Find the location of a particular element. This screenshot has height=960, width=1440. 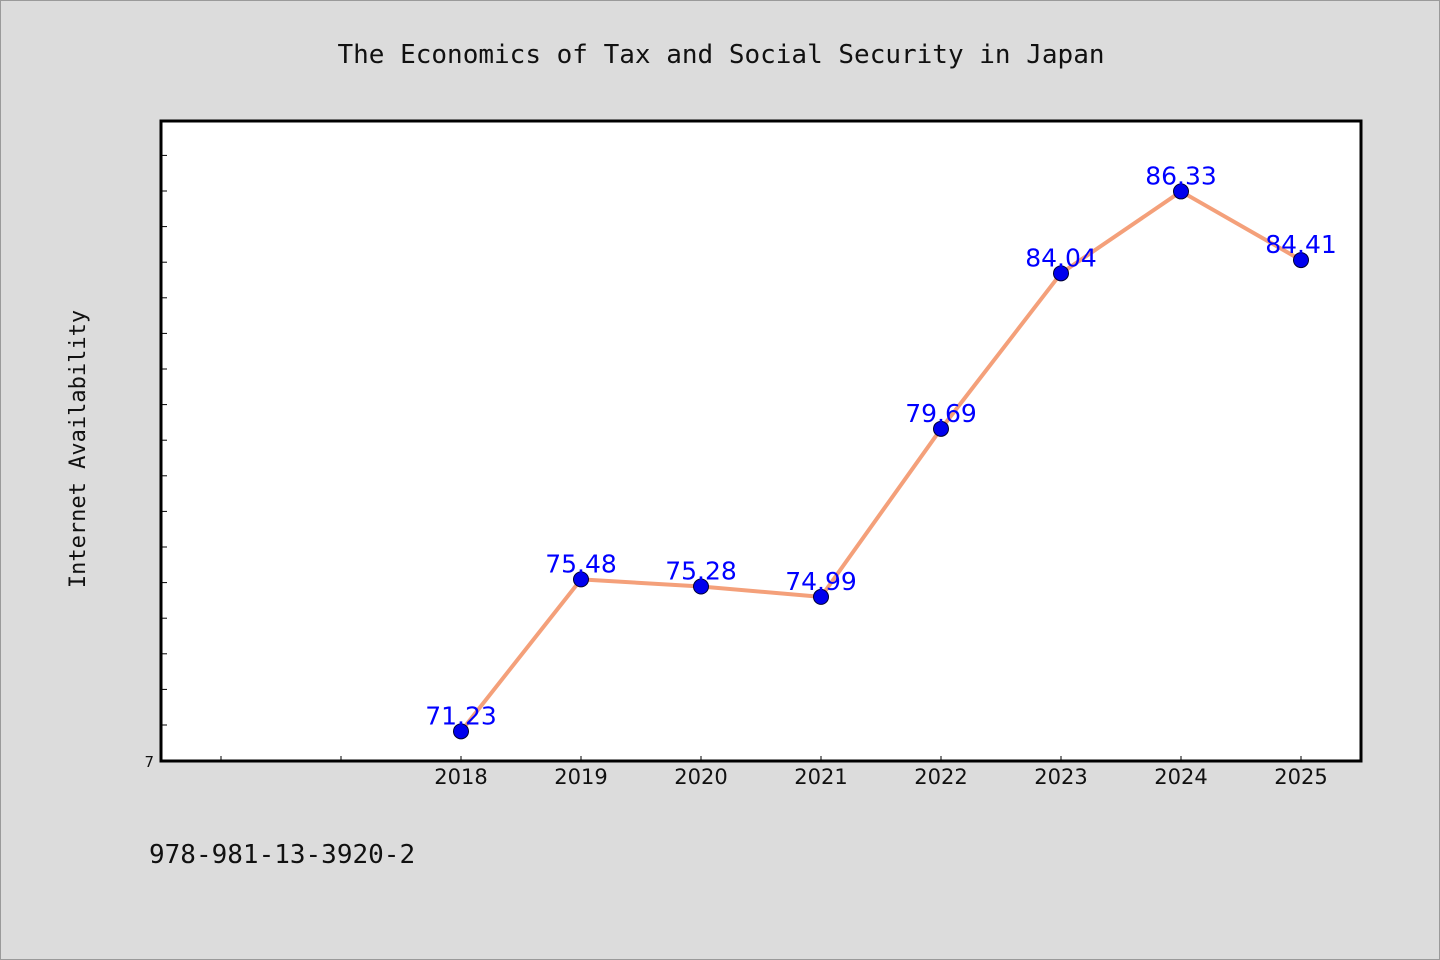

x-tick-label: 2022 is located at coordinates (940, 777).